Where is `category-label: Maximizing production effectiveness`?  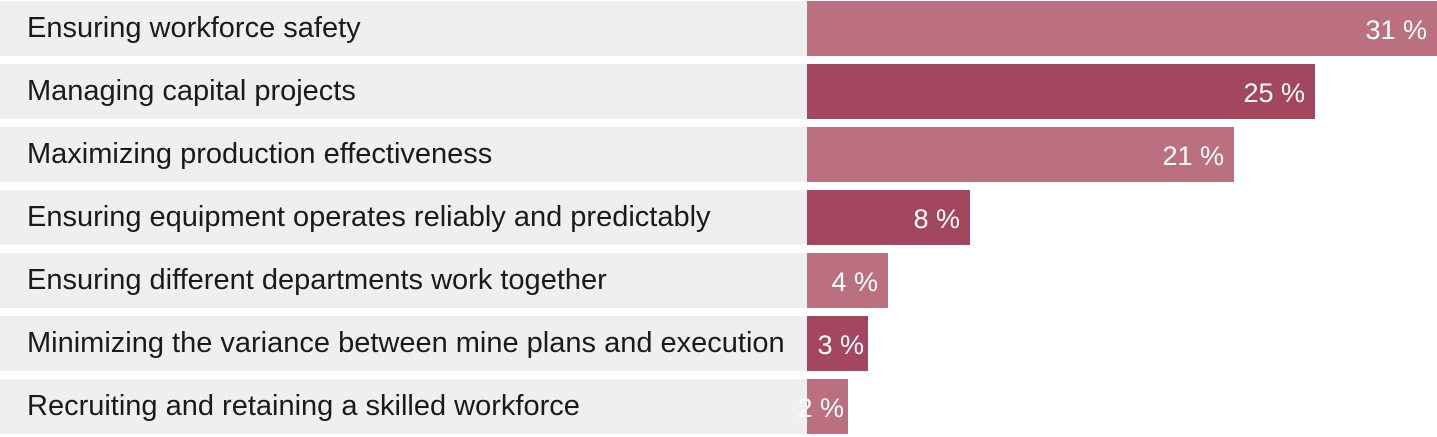 category-label: Maximizing production effectiveness is located at coordinates (260, 154).